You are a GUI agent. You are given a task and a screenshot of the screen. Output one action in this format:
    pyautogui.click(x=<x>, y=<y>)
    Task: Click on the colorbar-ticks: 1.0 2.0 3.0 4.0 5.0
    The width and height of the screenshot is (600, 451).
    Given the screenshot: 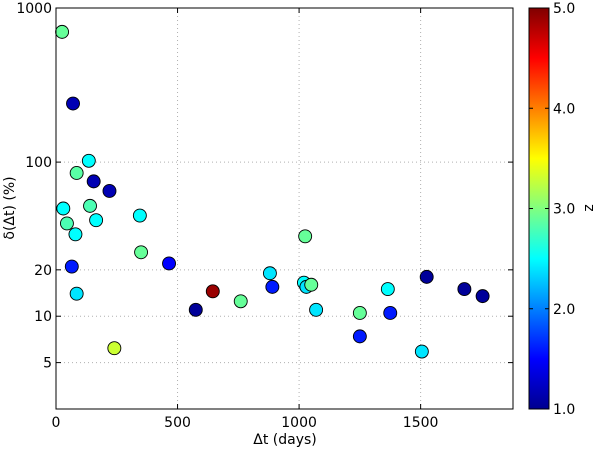 What is the action you would take?
    pyautogui.click(x=552, y=209)
    